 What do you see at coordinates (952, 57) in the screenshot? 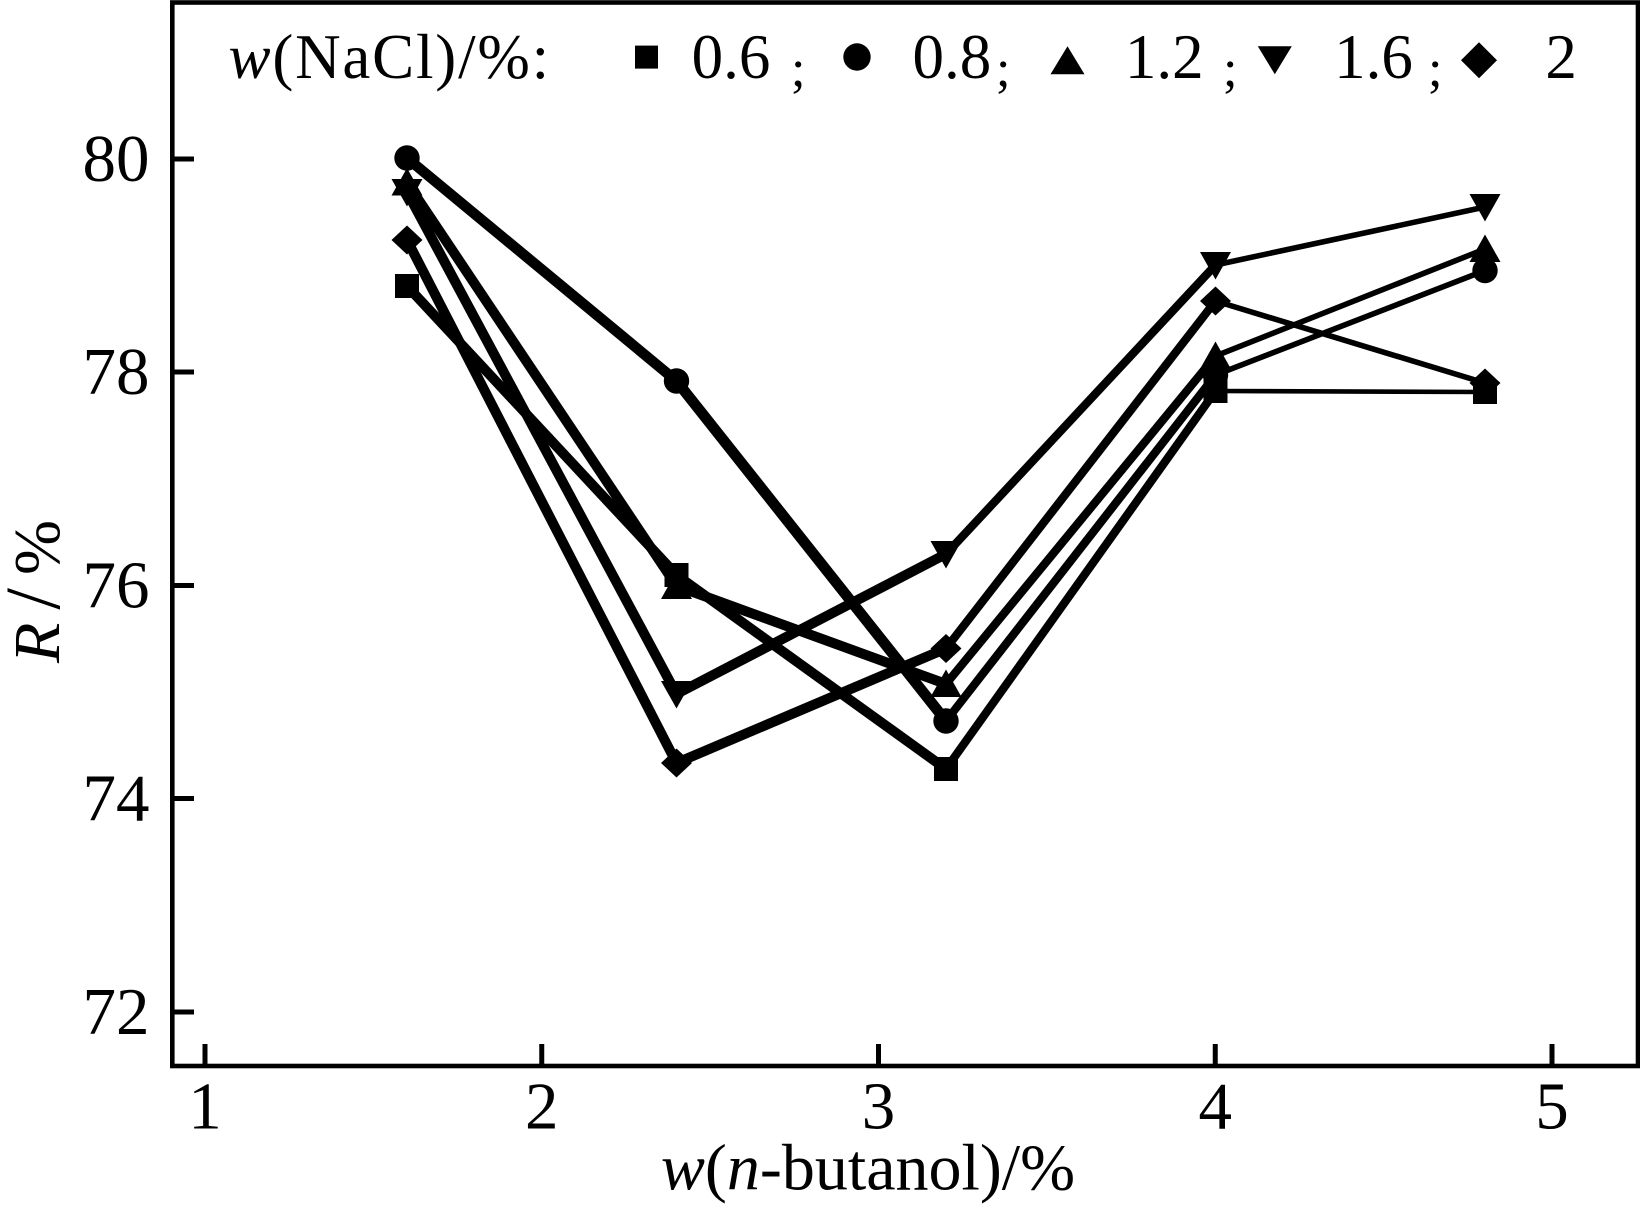
I see `svg-text: 0.8` at bounding box center [952, 57].